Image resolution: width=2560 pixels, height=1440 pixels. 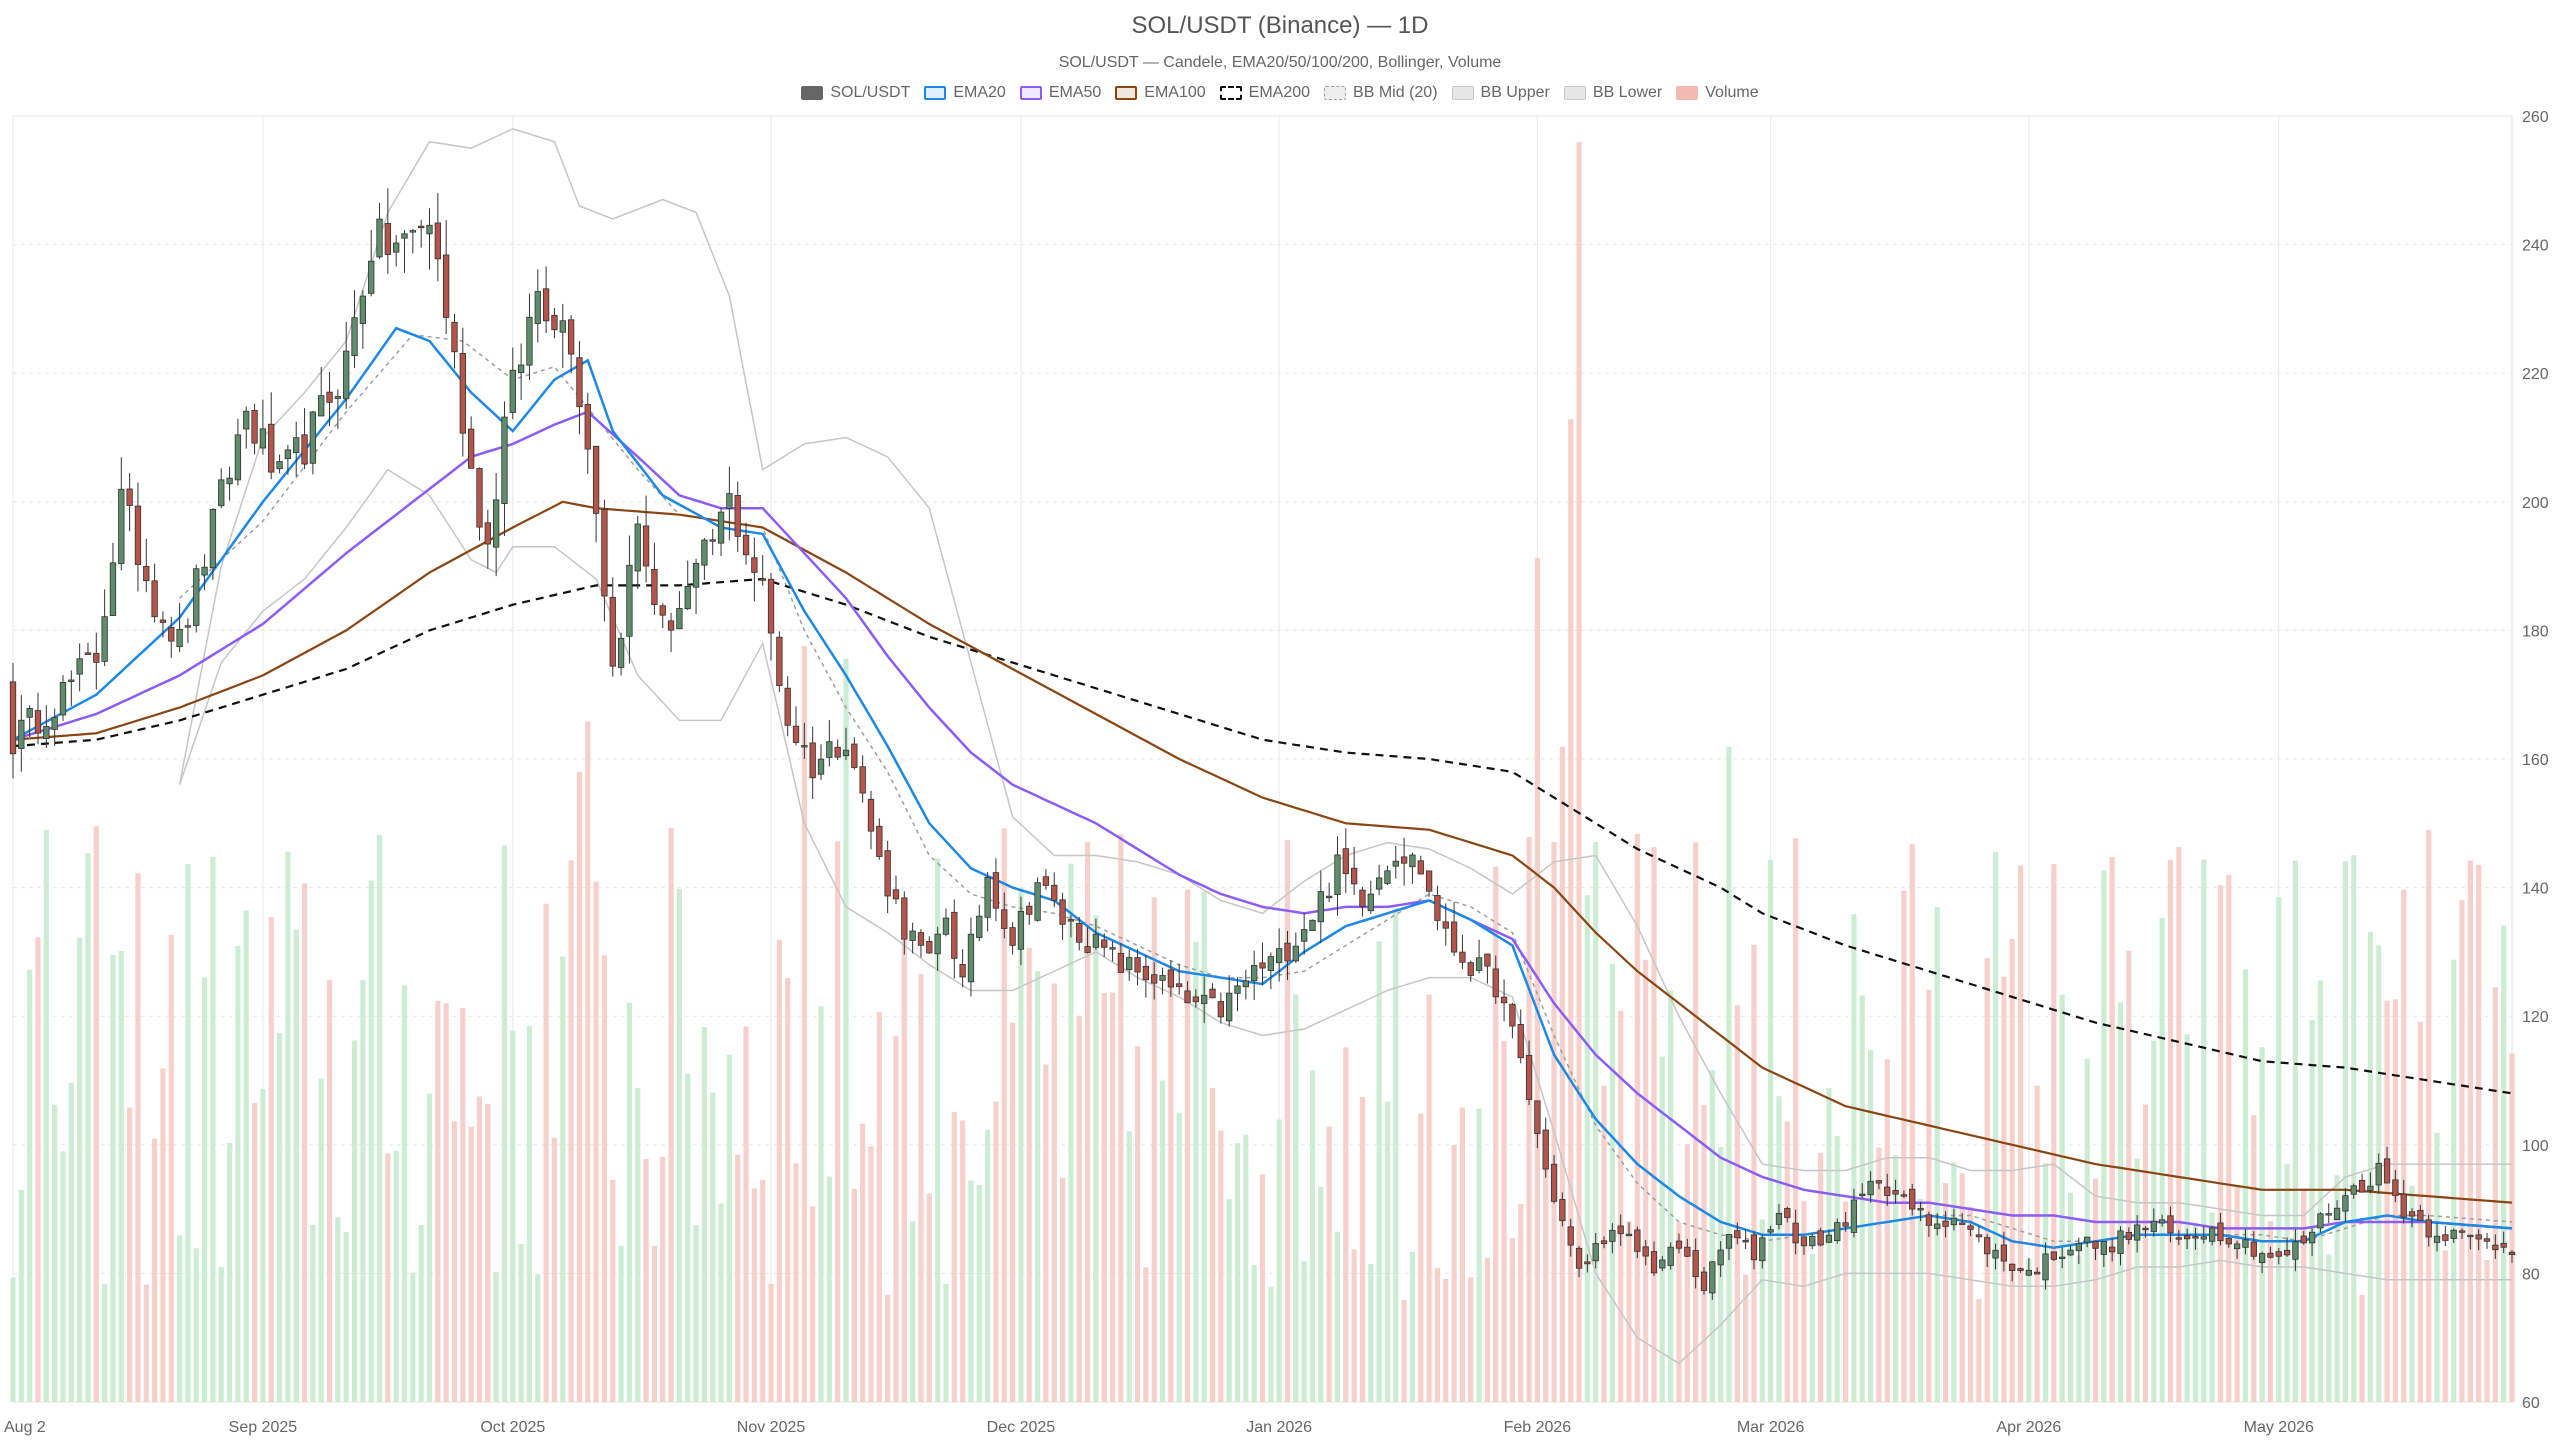 I want to click on legend-item: SOL/USDT, so click(x=855, y=93).